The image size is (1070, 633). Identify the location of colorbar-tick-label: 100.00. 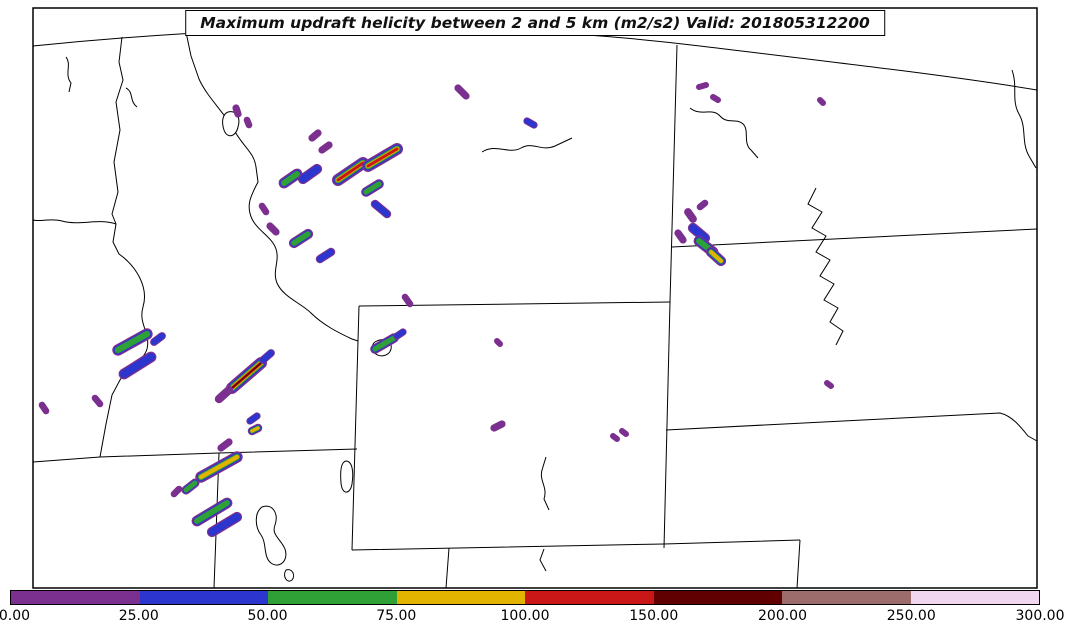
(525, 616).